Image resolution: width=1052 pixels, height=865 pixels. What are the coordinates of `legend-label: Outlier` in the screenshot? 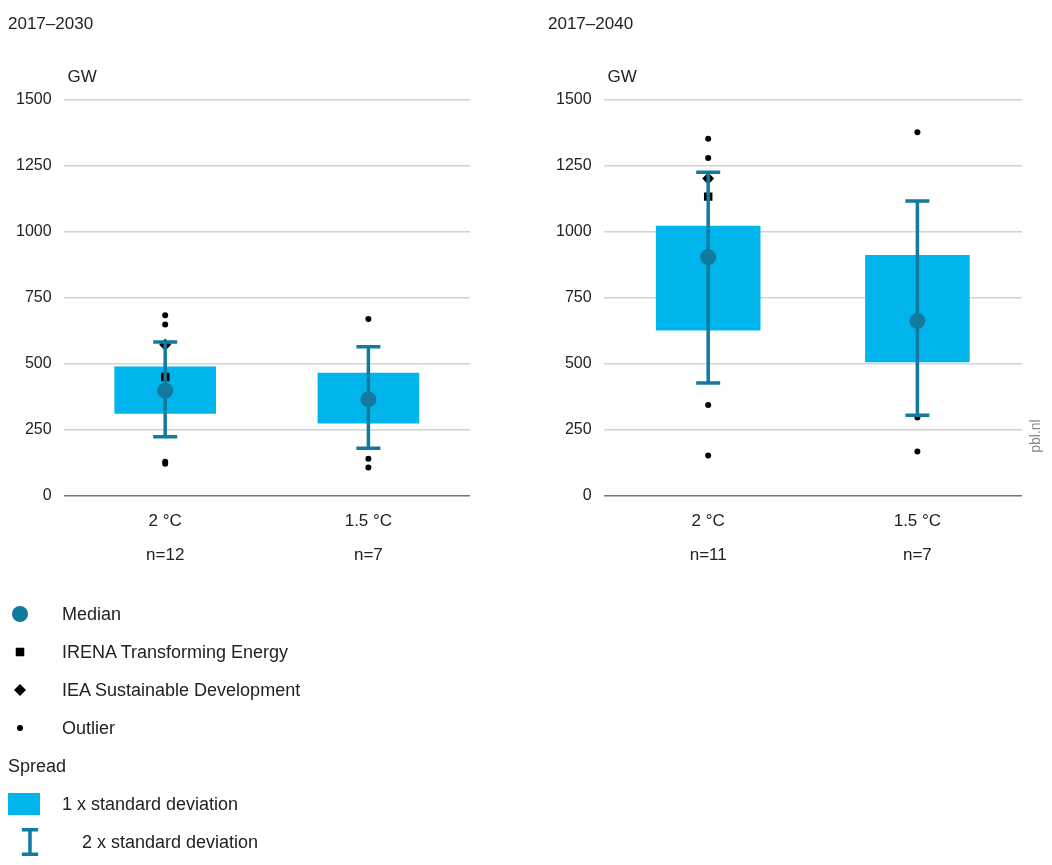 It's located at (89, 728).